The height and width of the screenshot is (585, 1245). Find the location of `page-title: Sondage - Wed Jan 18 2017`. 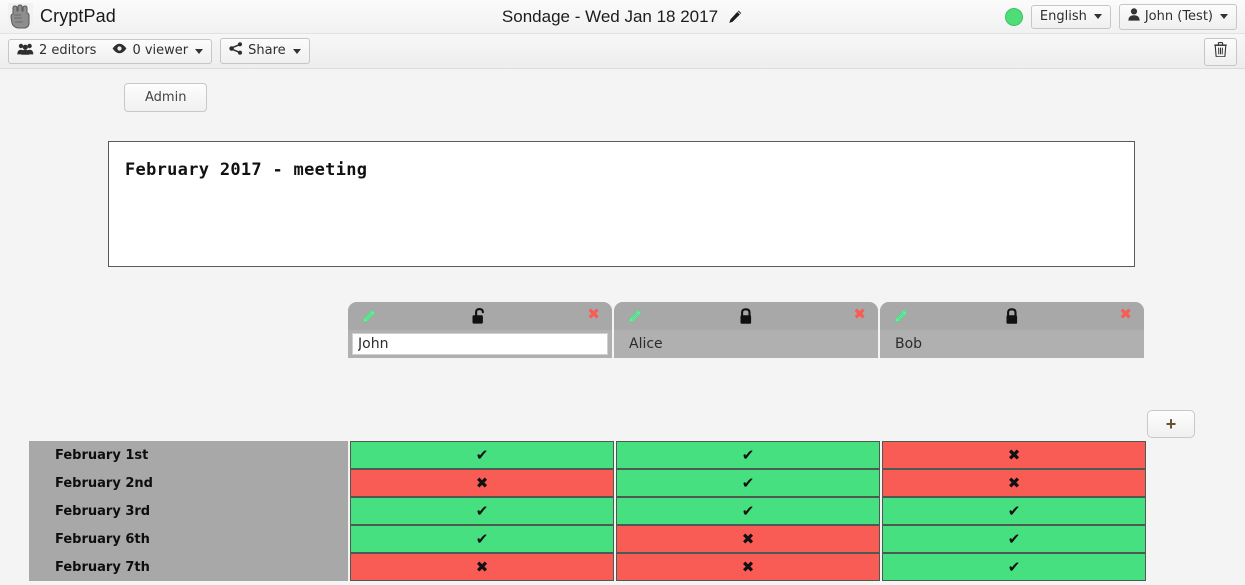

page-title: Sondage - Wed Jan 18 2017 is located at coordinates (610, 16).